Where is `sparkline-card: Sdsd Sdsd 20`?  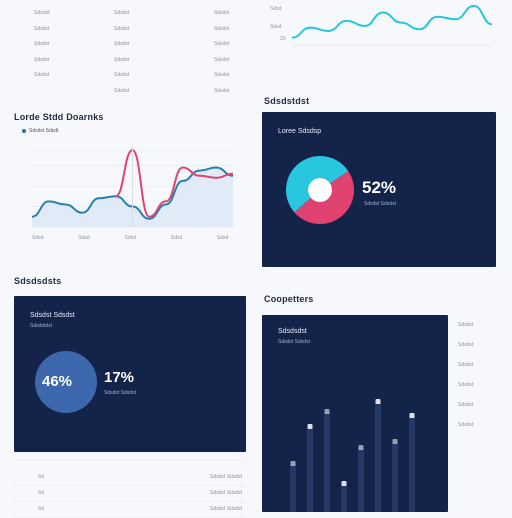 sparkline-card: Sdsd Sdsd 20 is located at coordinates (377, 25).